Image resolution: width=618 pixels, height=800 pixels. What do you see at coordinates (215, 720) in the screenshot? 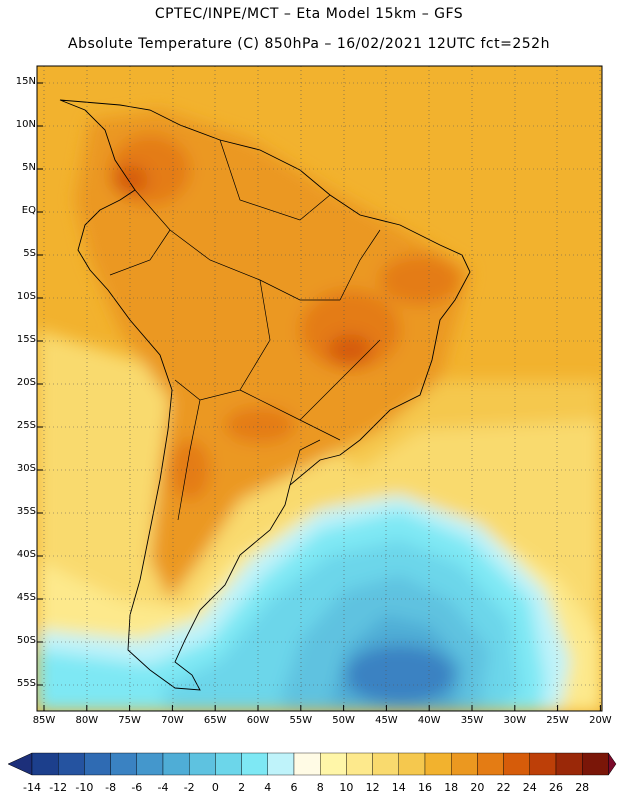
I see `lon-label: 65W` at bounding box center [215, 720].